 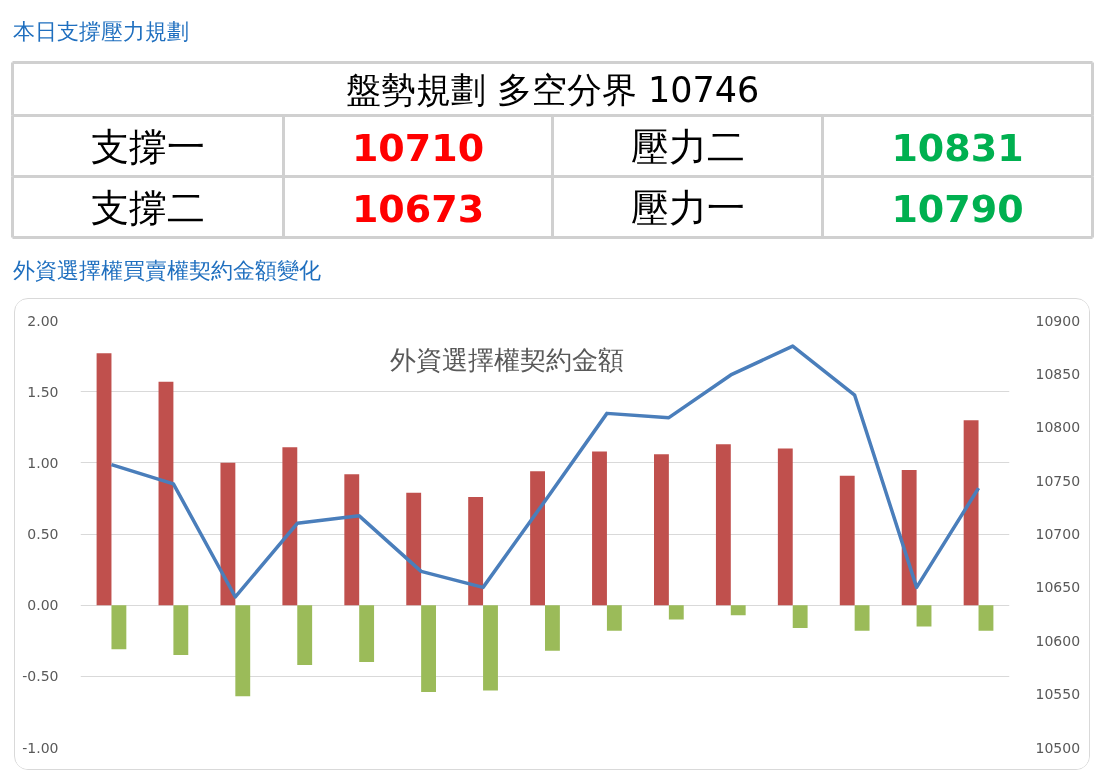 I want to click on text: 本日支撐壓力規劃, so click(x=100, y=31).